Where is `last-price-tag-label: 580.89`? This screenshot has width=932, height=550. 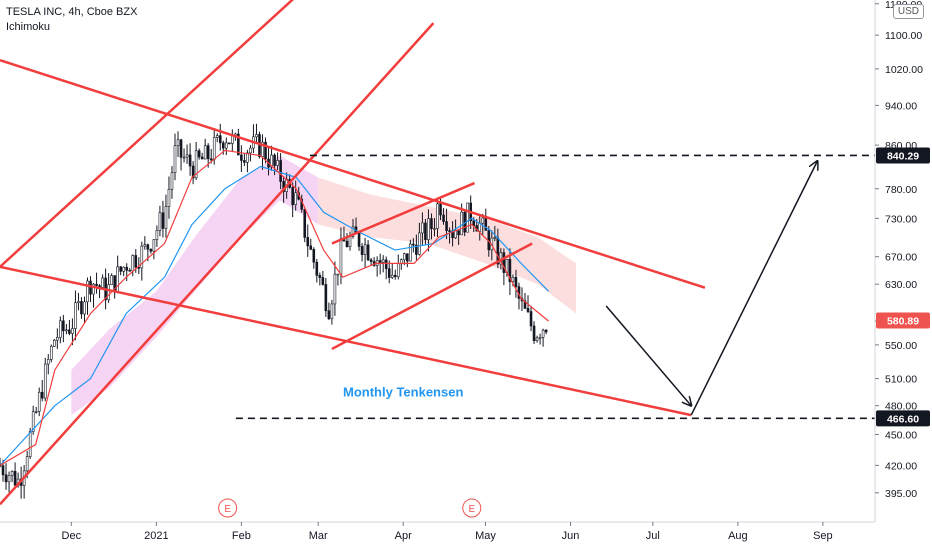
last-price-tag-label: 580.89 is located at coordinates (903, 321).